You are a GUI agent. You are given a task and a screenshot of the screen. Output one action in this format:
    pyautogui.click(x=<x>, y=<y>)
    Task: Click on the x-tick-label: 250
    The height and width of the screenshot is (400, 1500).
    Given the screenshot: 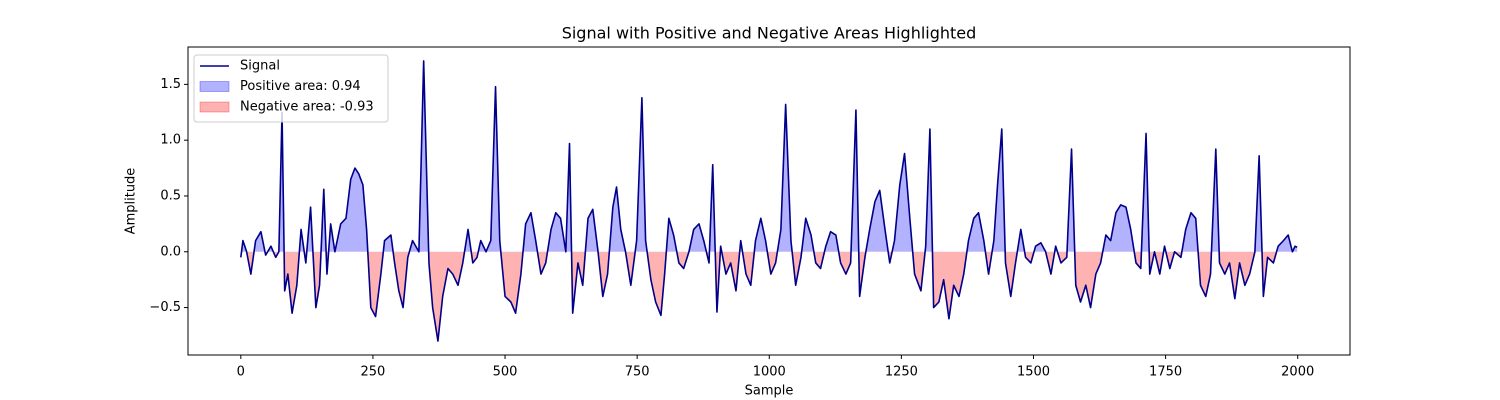 What is the action you would take?
    pyautogui.click(x=373, y=372)
    